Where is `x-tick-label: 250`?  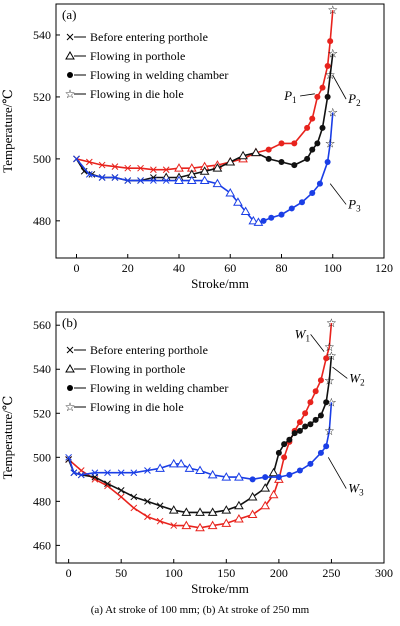 x-tick-label: 250 is located at coordinates (331, 573).